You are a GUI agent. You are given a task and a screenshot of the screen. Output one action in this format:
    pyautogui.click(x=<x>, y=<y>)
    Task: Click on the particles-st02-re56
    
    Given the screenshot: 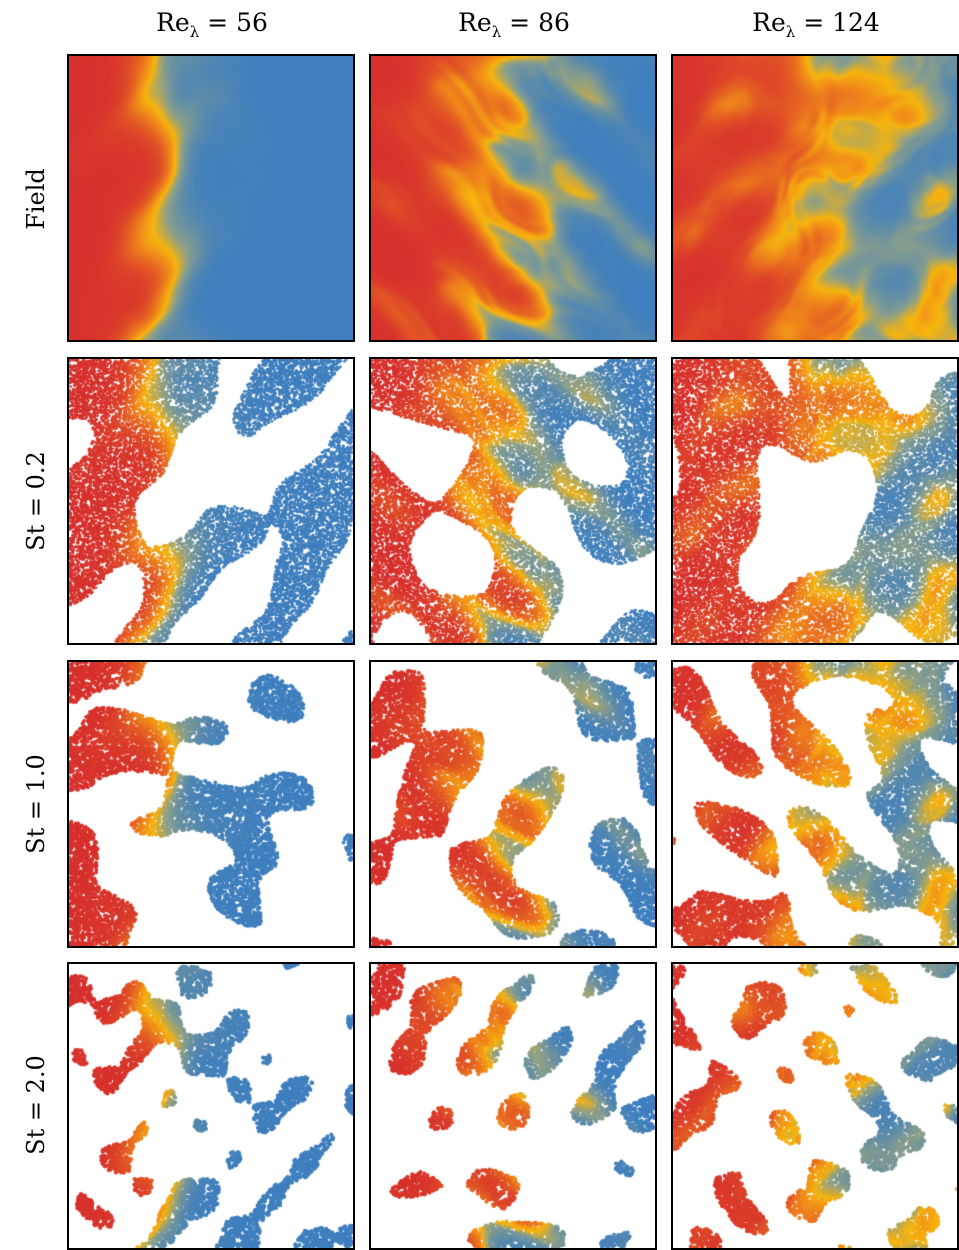 What is the action you would take?
    pyautogui.click(x=211, y=501)
    